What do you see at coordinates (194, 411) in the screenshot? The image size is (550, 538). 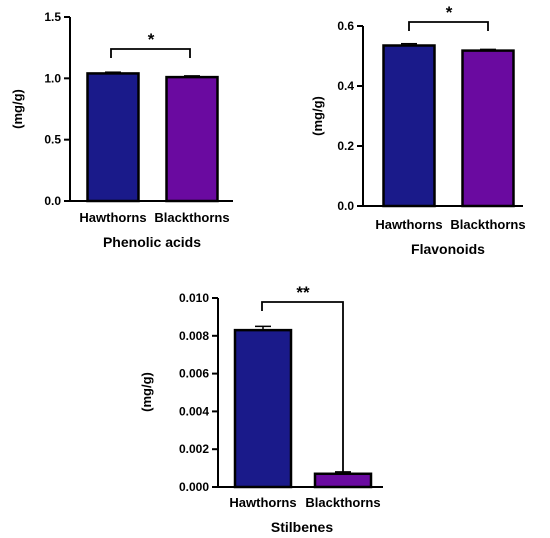 I see `y-tick-label: 0.004` at bounding box center [194, 411].